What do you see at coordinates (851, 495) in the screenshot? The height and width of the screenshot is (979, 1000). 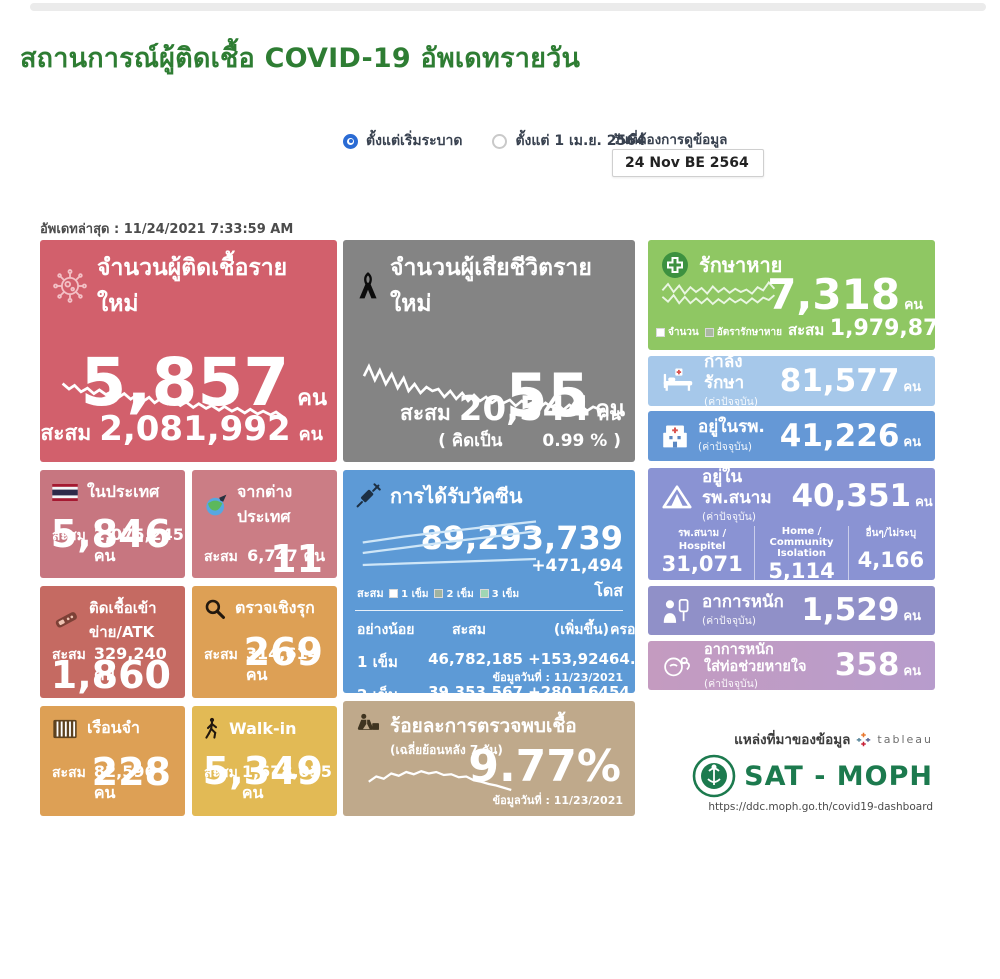 I see `field-hospital-value: 40,351` at bounding box center [851, 495].